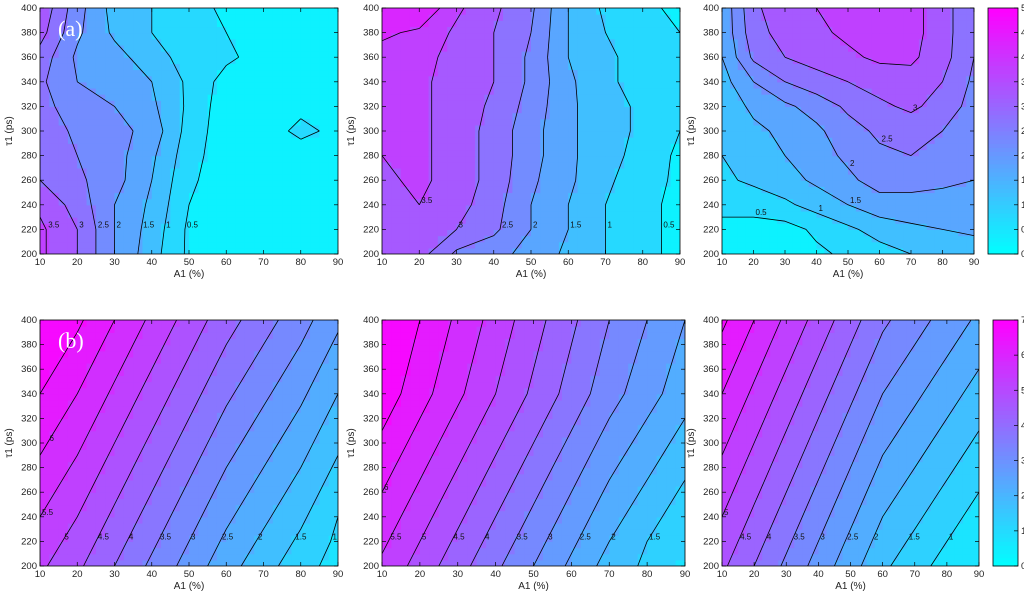  Describe the element at coordinates (785, 262) in the screenshot. I see `x-tick-label: 30` at that location.